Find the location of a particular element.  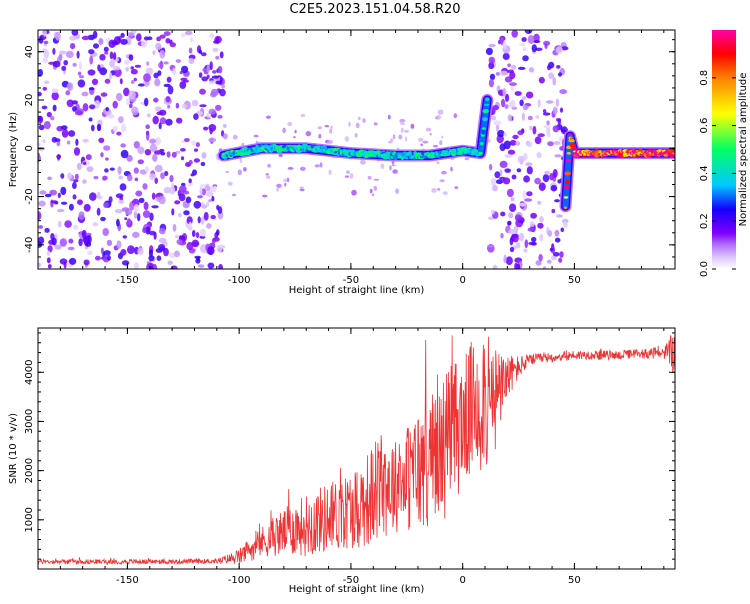

x-axis-label: Height of straight line (km) is located at coordinates (357, 290).